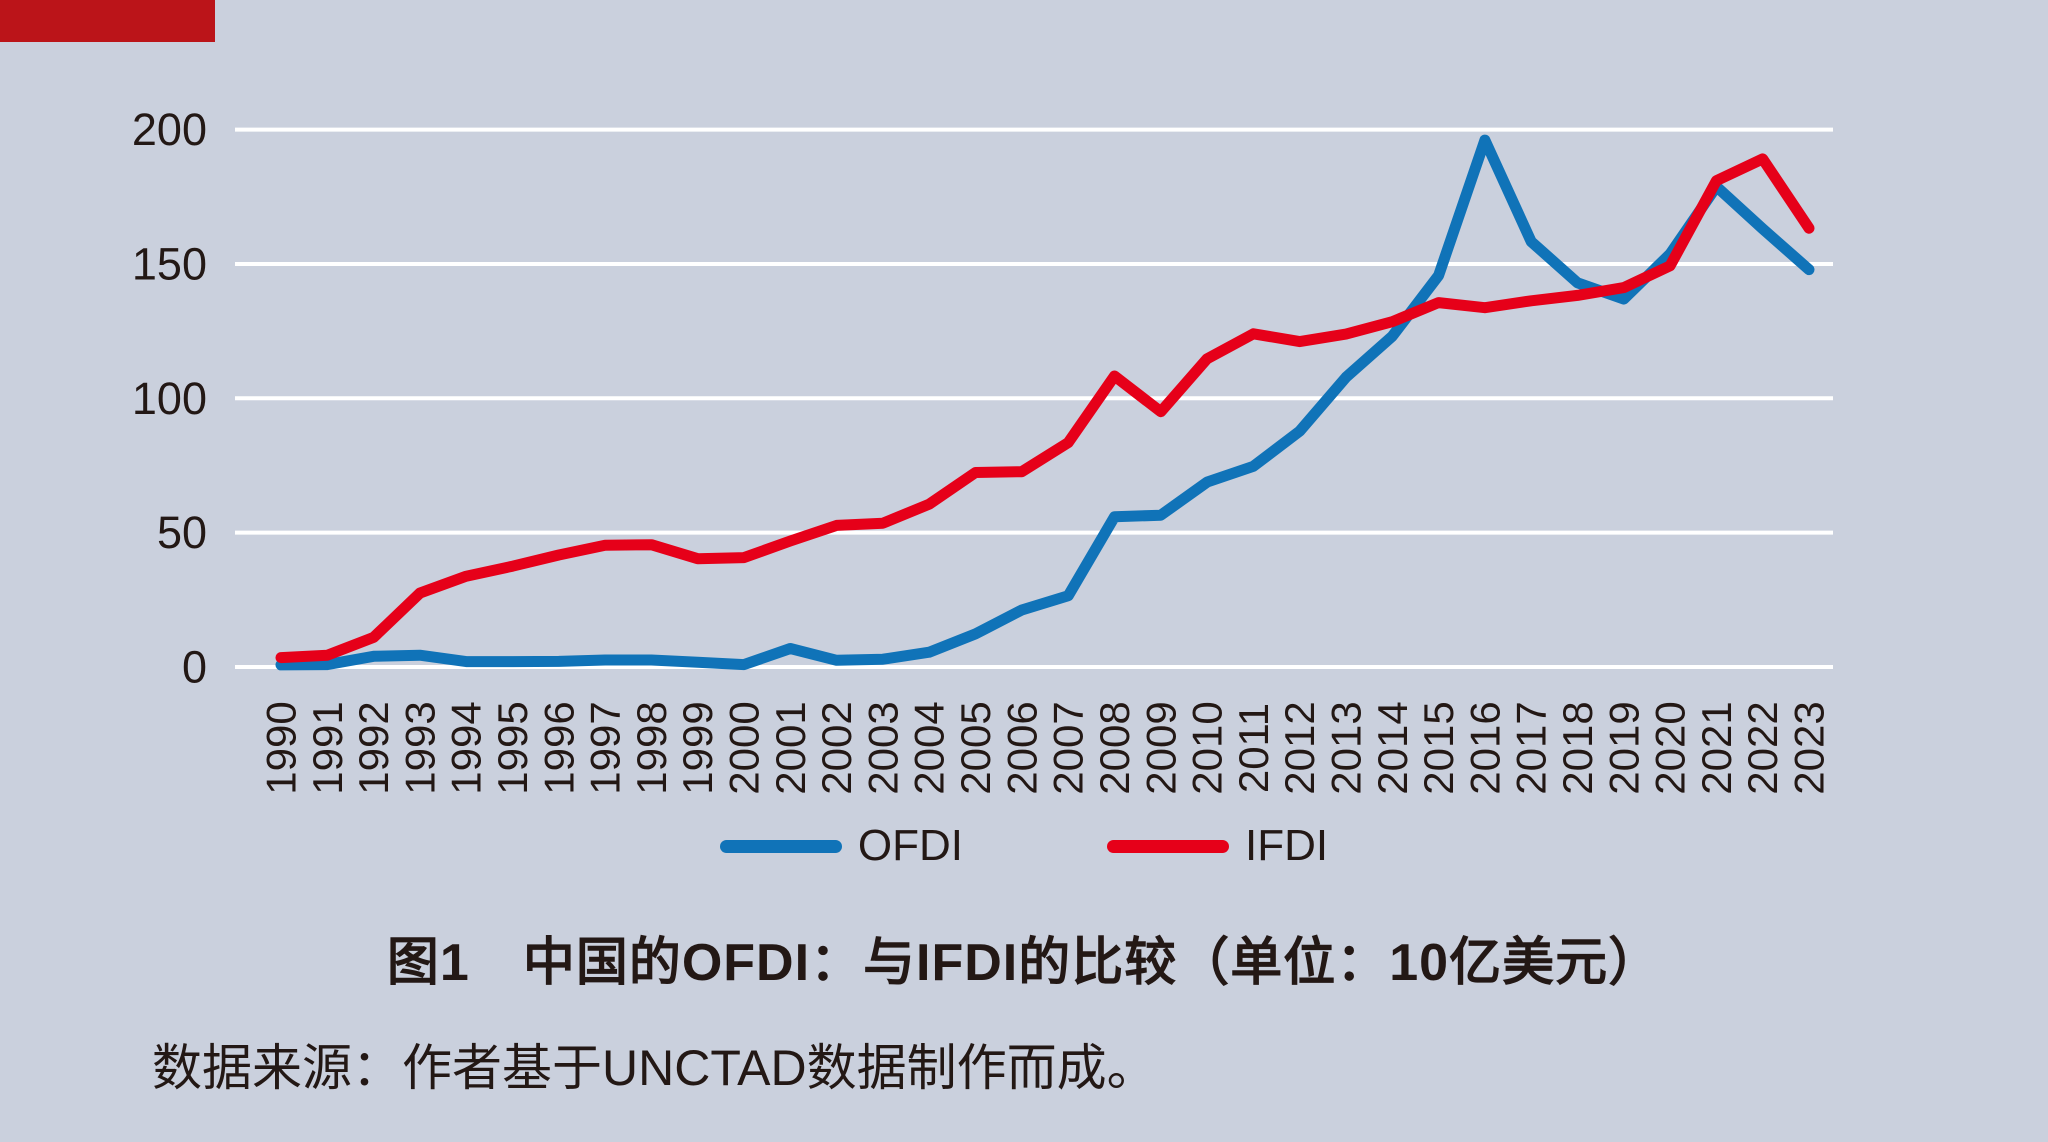 The width and height of the screenshot is (2048, 1142). Describe the element at coordinates (1577, 747) in the screenshot. I see `x-axis-year-label: 2018` at that location.